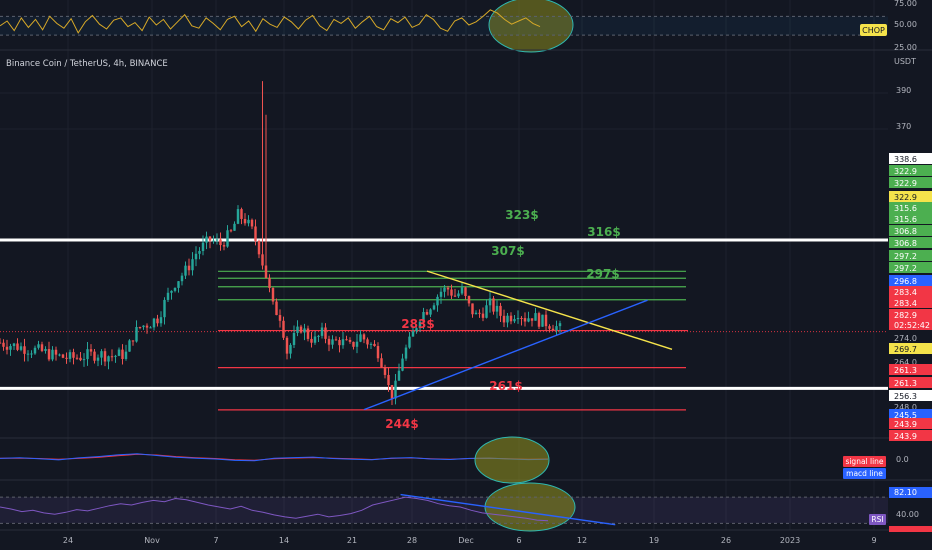 The width and height of the screenshot is (932, 550). I want to click on chop-panel: CHOP, so click(444, 26).